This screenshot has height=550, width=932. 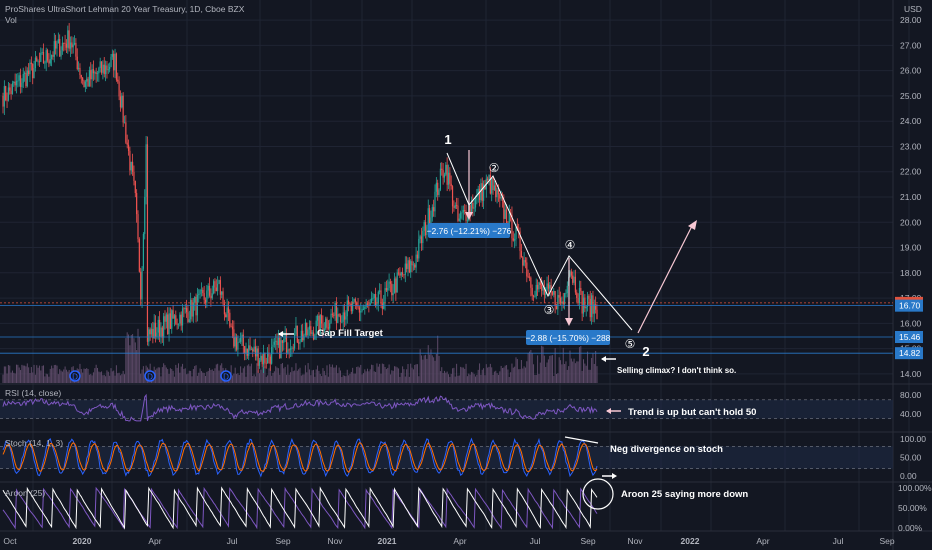 I want to click on price-level-lines, so click(x=446, y=328).